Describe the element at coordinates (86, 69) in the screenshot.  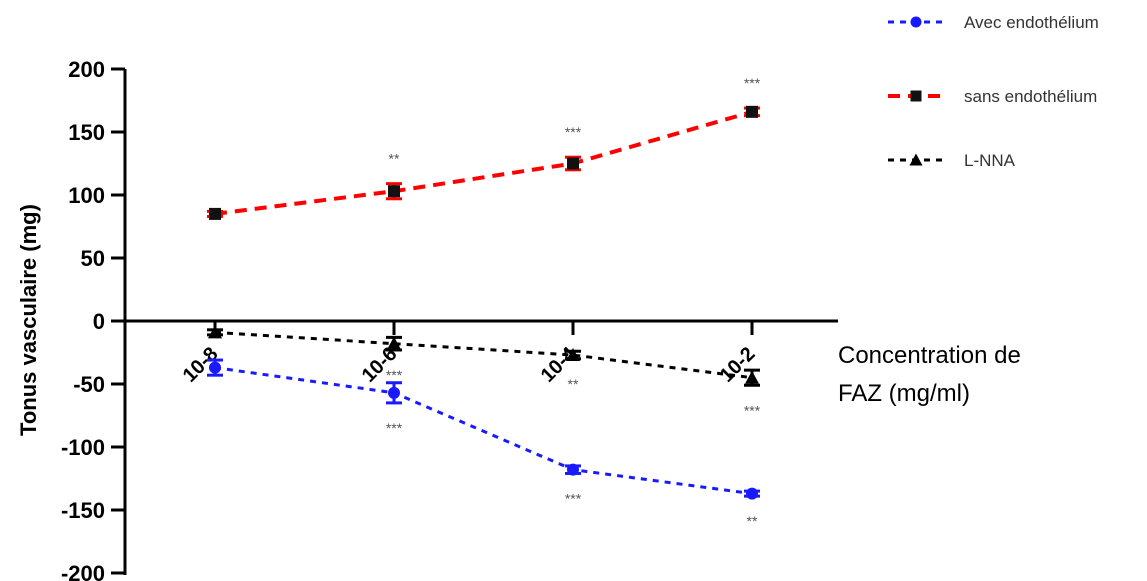
I see `y-tick-label: 200` at that location.